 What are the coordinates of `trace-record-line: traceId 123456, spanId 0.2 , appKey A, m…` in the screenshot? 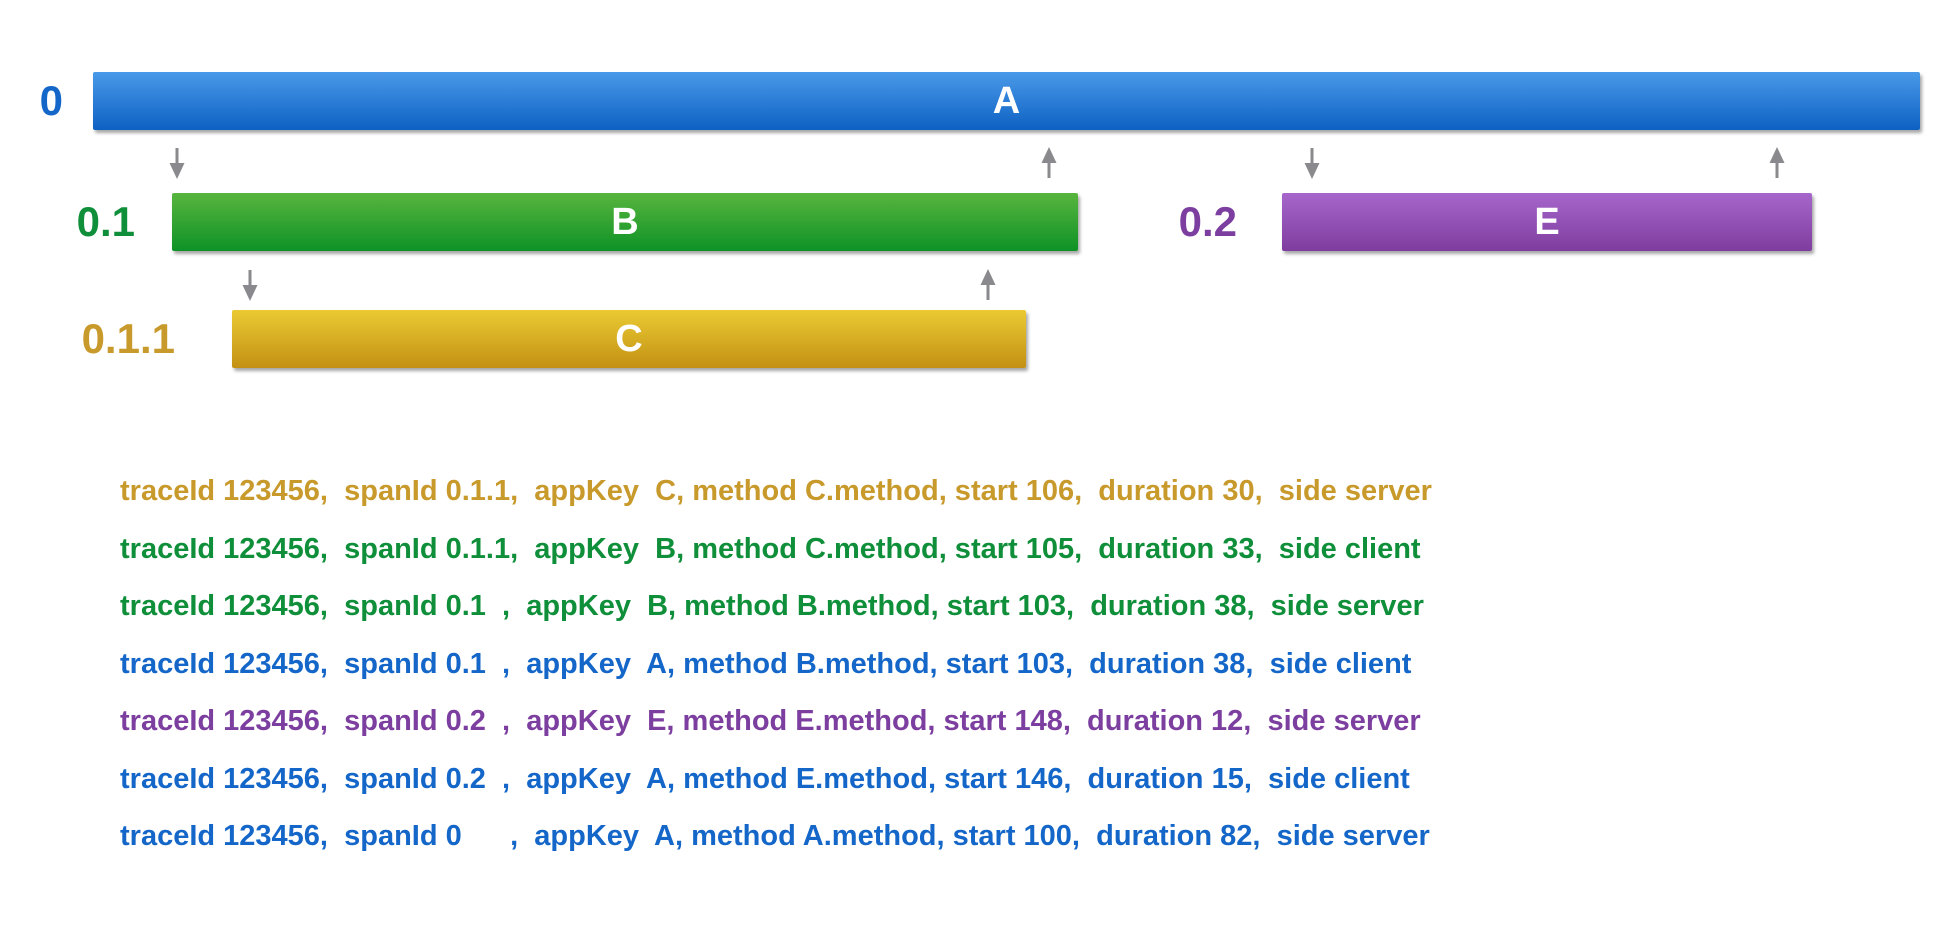 It's located at (765, 778).